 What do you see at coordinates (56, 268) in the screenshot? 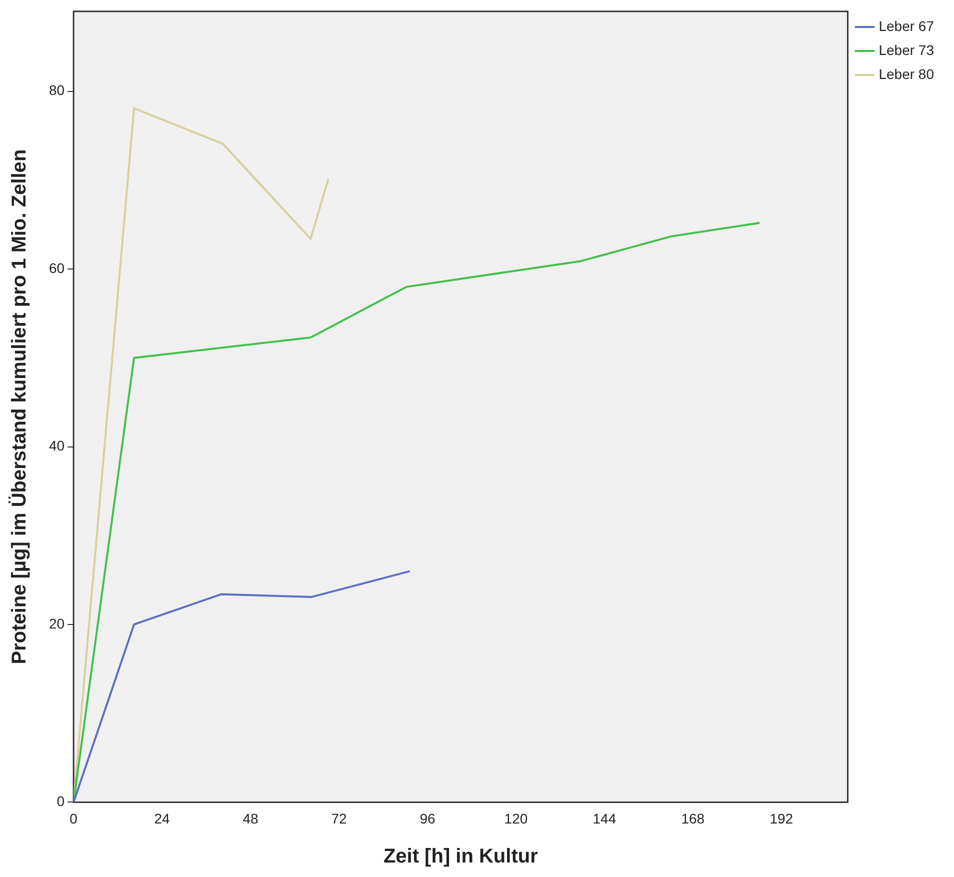
I see `y-tick-label: 60` at bounding box center [56, 268].